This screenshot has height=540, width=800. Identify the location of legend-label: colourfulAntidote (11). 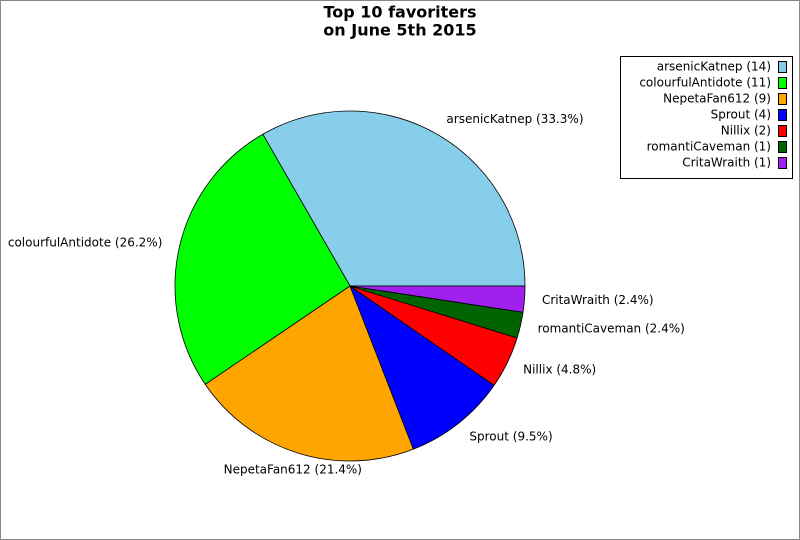
(705, 83).